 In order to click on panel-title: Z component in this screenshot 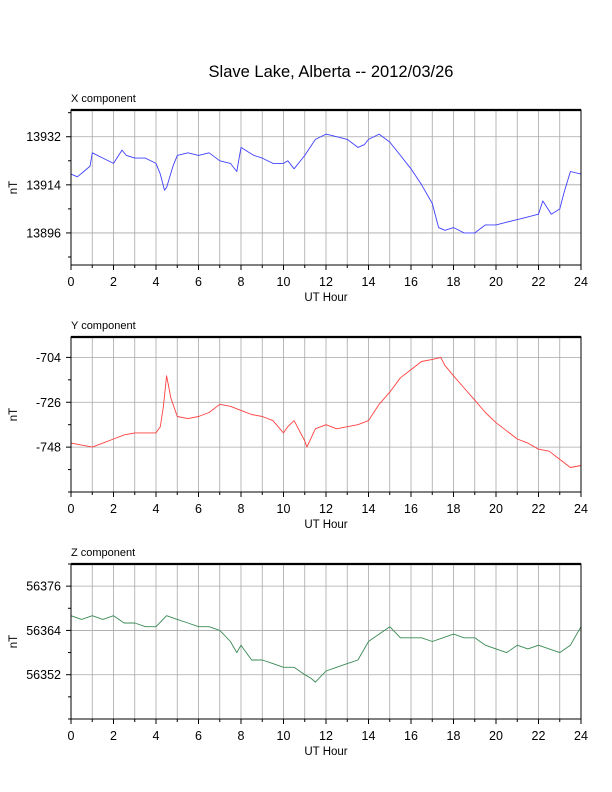, I will do `click(103, 553)`.